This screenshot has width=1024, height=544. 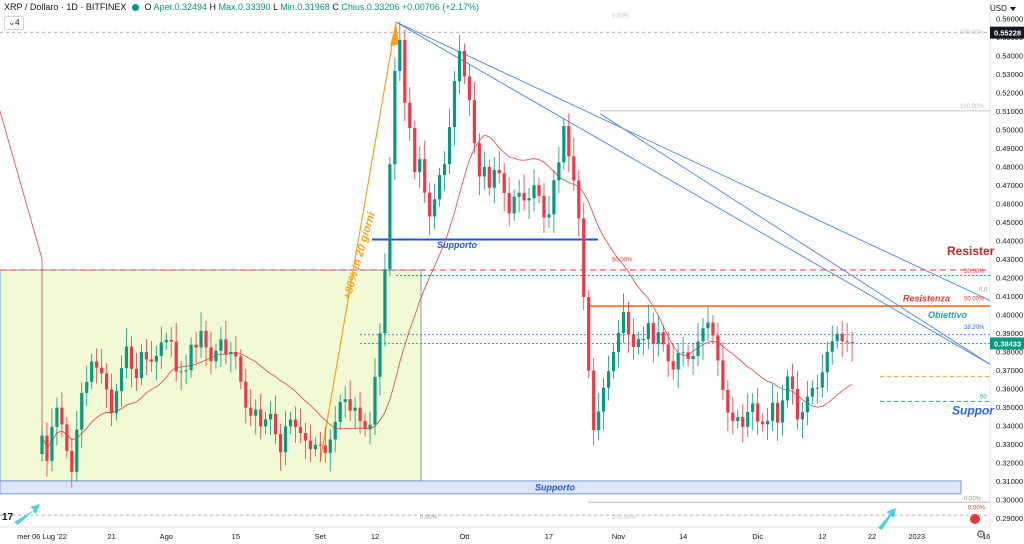 I want to click on low-label: L, so click(x=275, y=7).